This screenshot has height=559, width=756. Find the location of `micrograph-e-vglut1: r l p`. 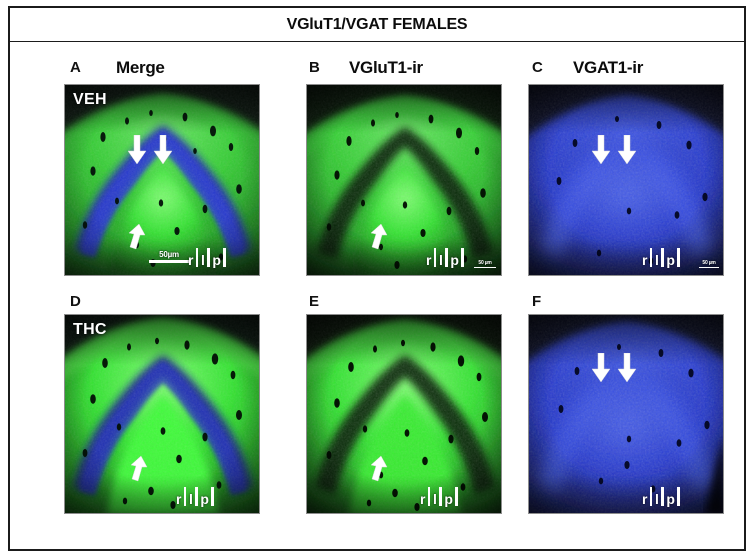

micrograph-e-vglut1: r l p is located at coordinates (404, 414).